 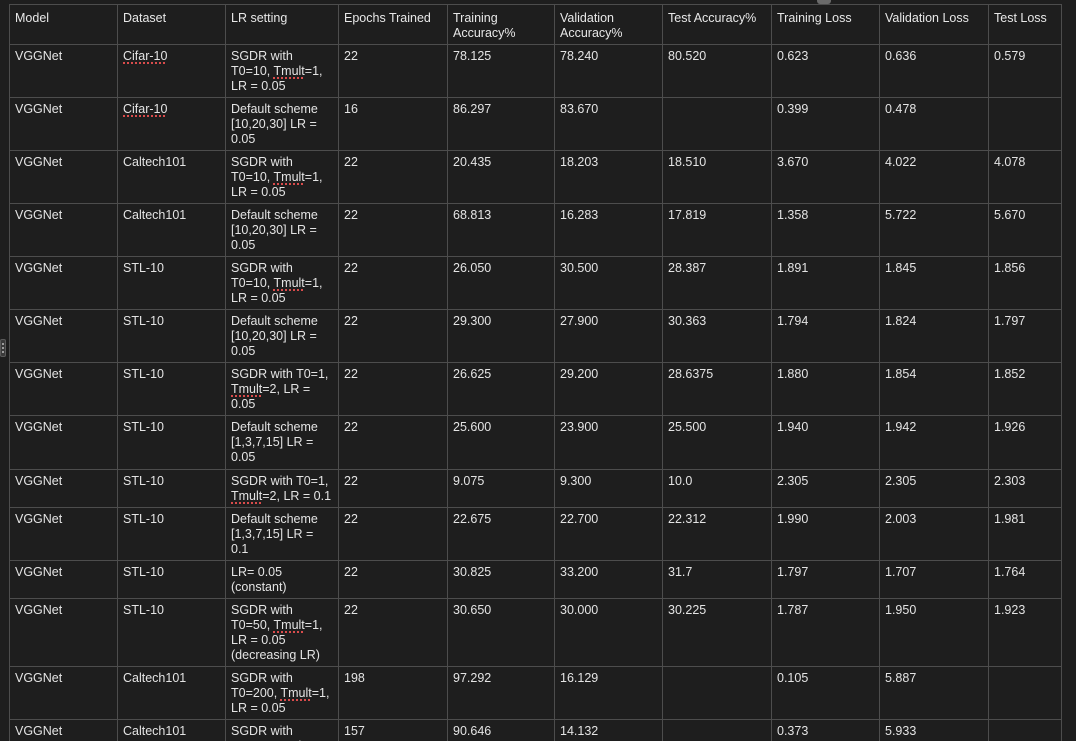 I want to click on cell-validation-loss: 1.707, so click(x=934, y=579).